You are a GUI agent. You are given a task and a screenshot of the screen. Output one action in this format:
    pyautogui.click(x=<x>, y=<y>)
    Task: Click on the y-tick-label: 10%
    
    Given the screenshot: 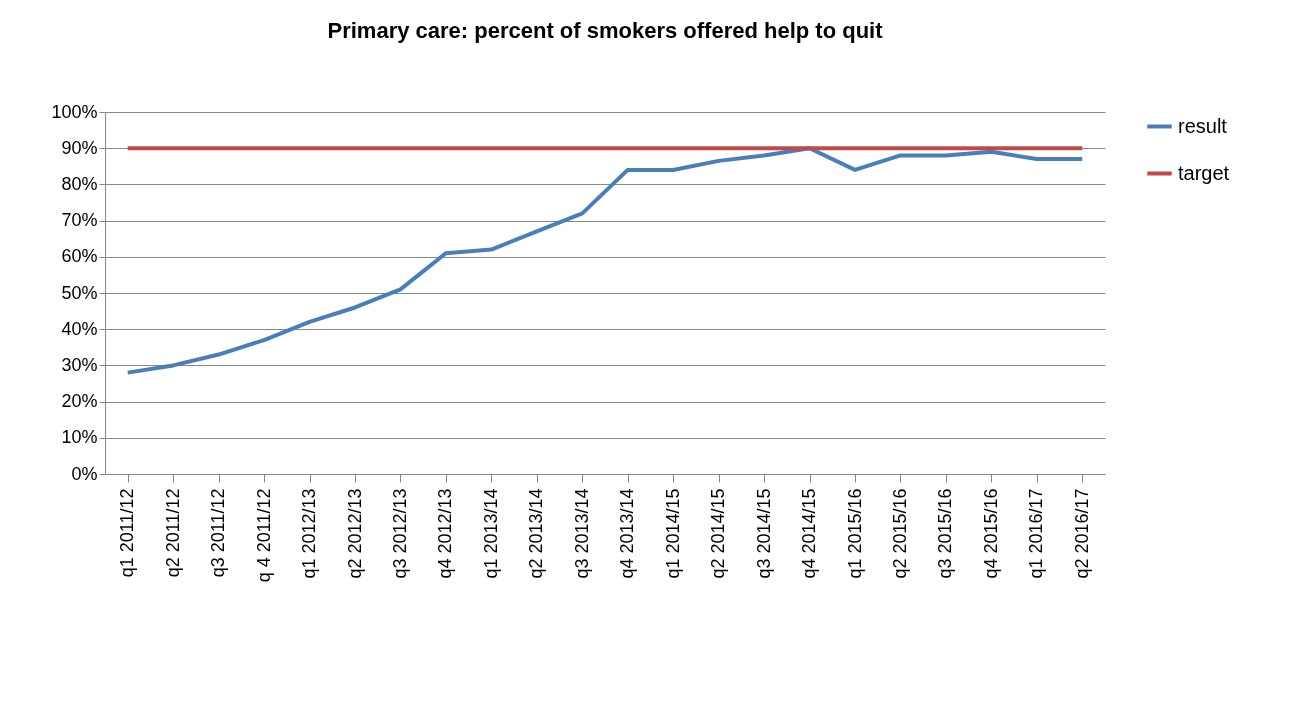 What is the action you would take?
    pyautogui.click(x=79, y=437)
    